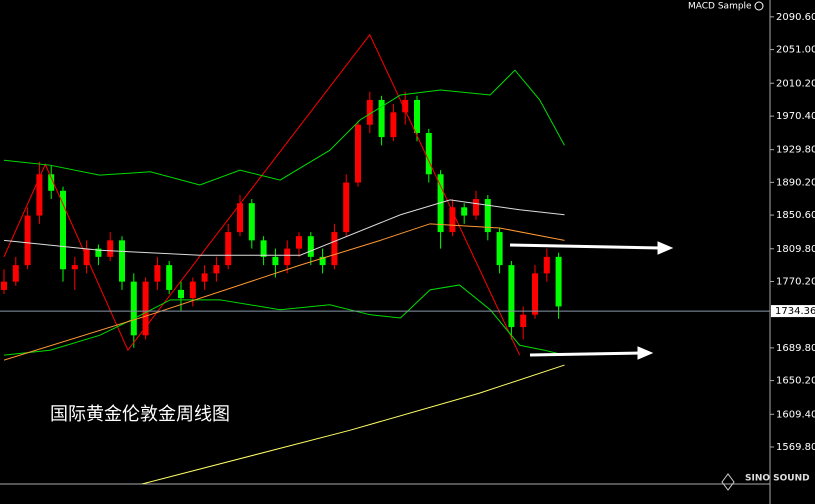 This screenshot has height=504, width=815. What do you see at coordinates (777, 479) in the screenshot?
I see `watermark: SINO SOUND` at bounding box center [777, 479].